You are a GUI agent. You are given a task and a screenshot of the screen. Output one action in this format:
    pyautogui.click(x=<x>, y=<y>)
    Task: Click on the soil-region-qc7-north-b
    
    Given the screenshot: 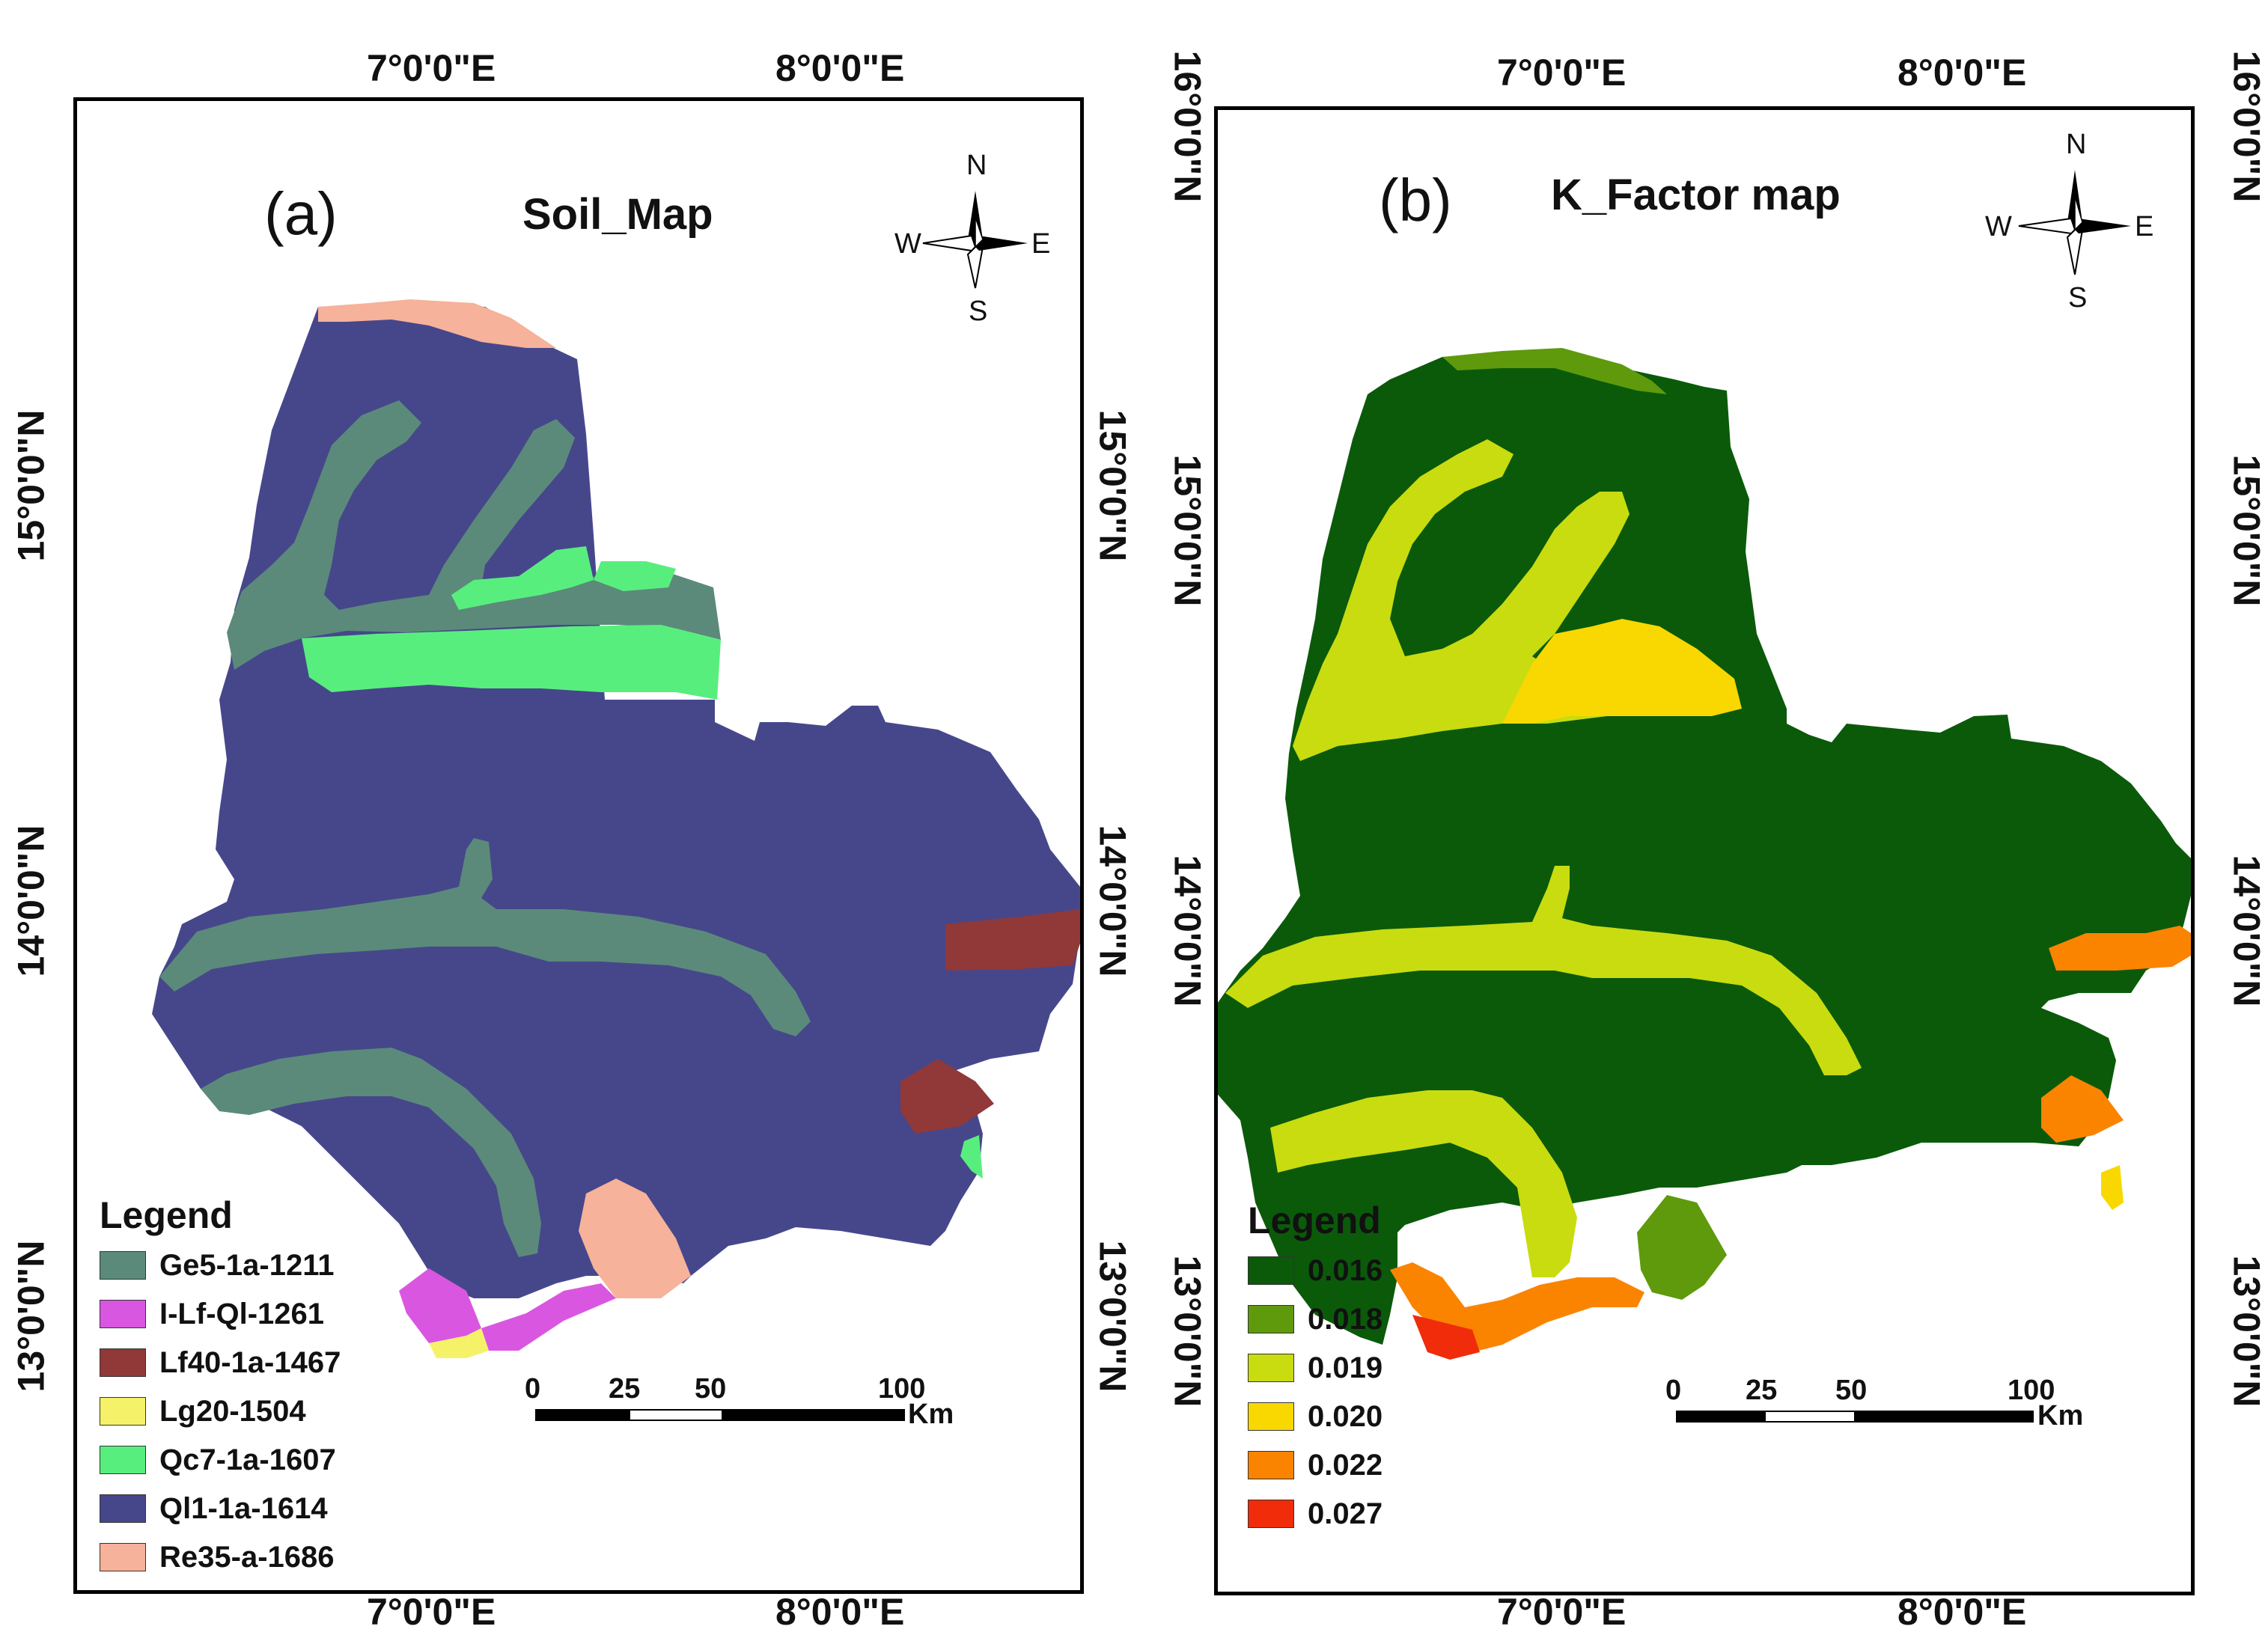 What is the action you would take?
    pyautogui.click(x=635, y=576)
    